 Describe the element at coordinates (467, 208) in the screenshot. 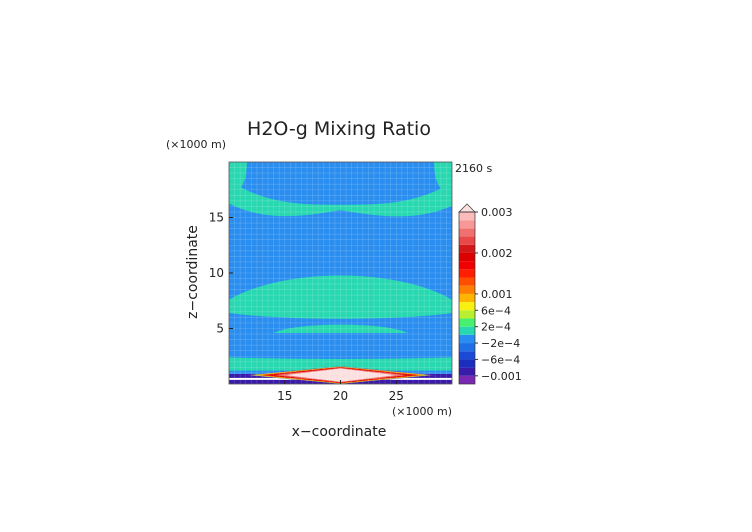

I see `colorbar-overflow-arrow` at that location.